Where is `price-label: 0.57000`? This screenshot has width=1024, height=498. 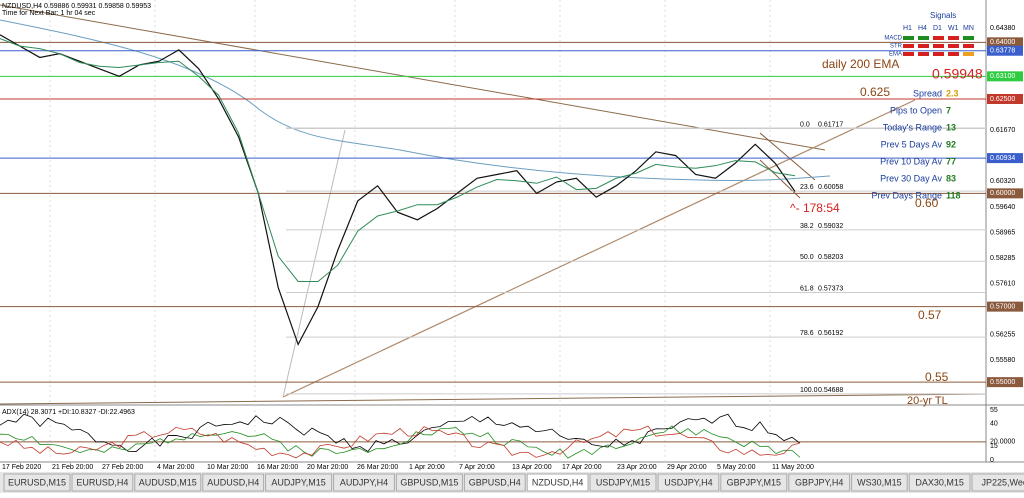
price-label: 0.57000 is located at coordinates (1002, 306).